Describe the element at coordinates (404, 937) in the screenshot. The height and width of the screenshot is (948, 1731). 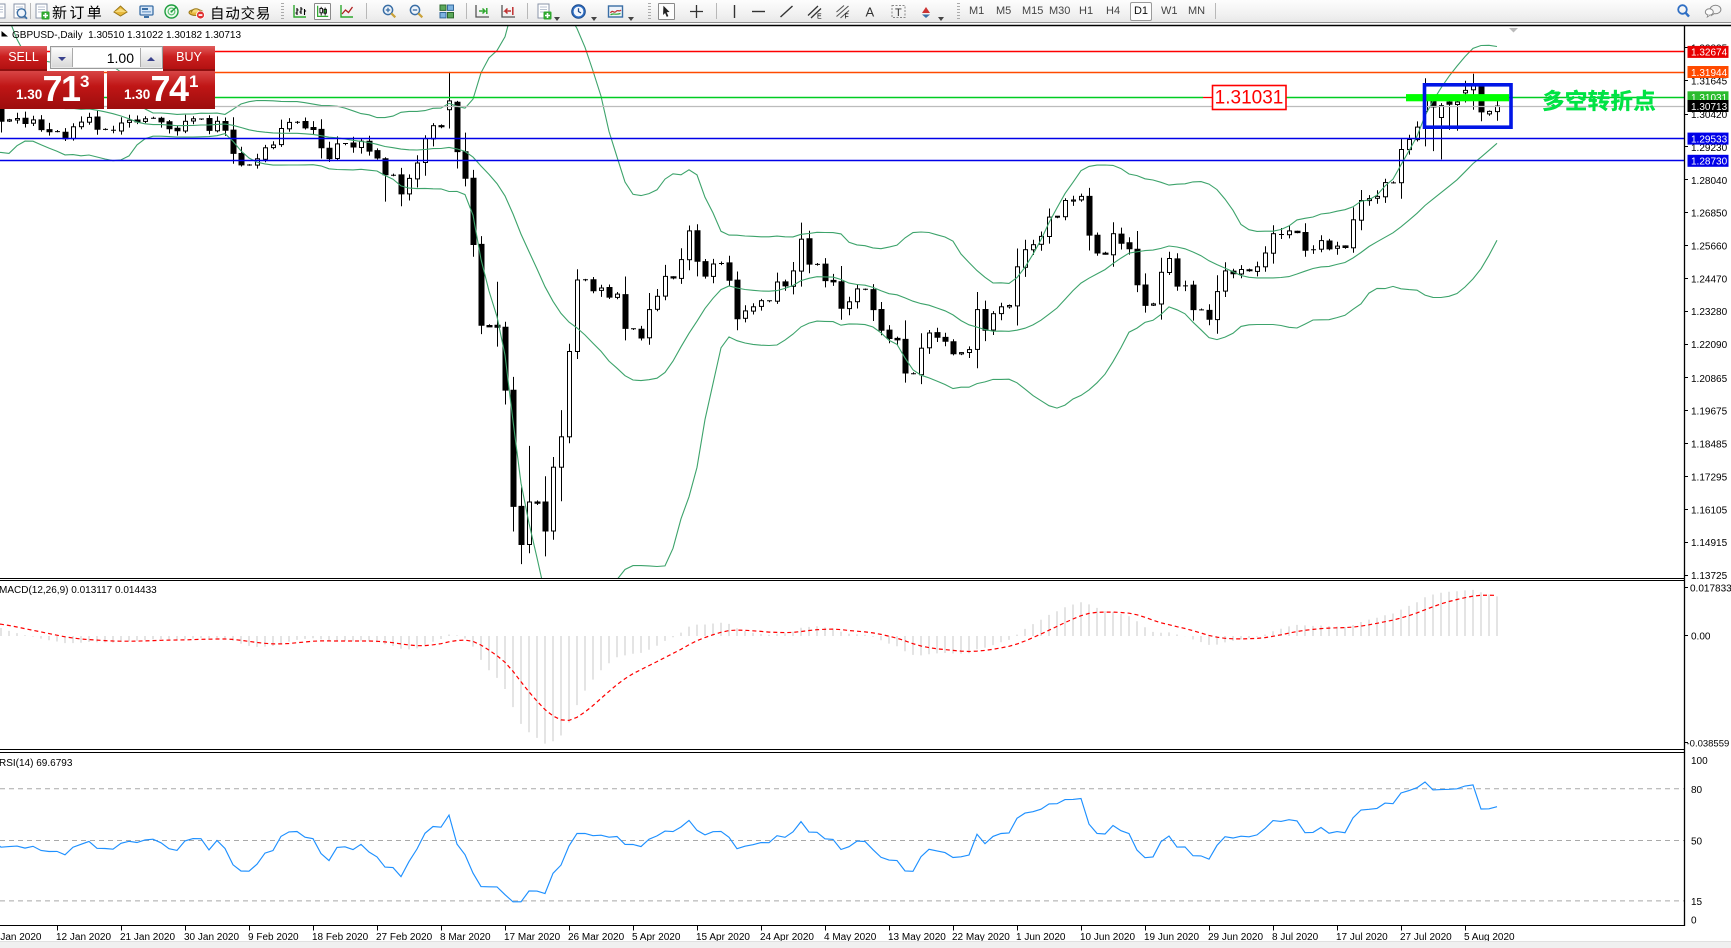
I see `svg-text: 27 Feb 2020` at that location.